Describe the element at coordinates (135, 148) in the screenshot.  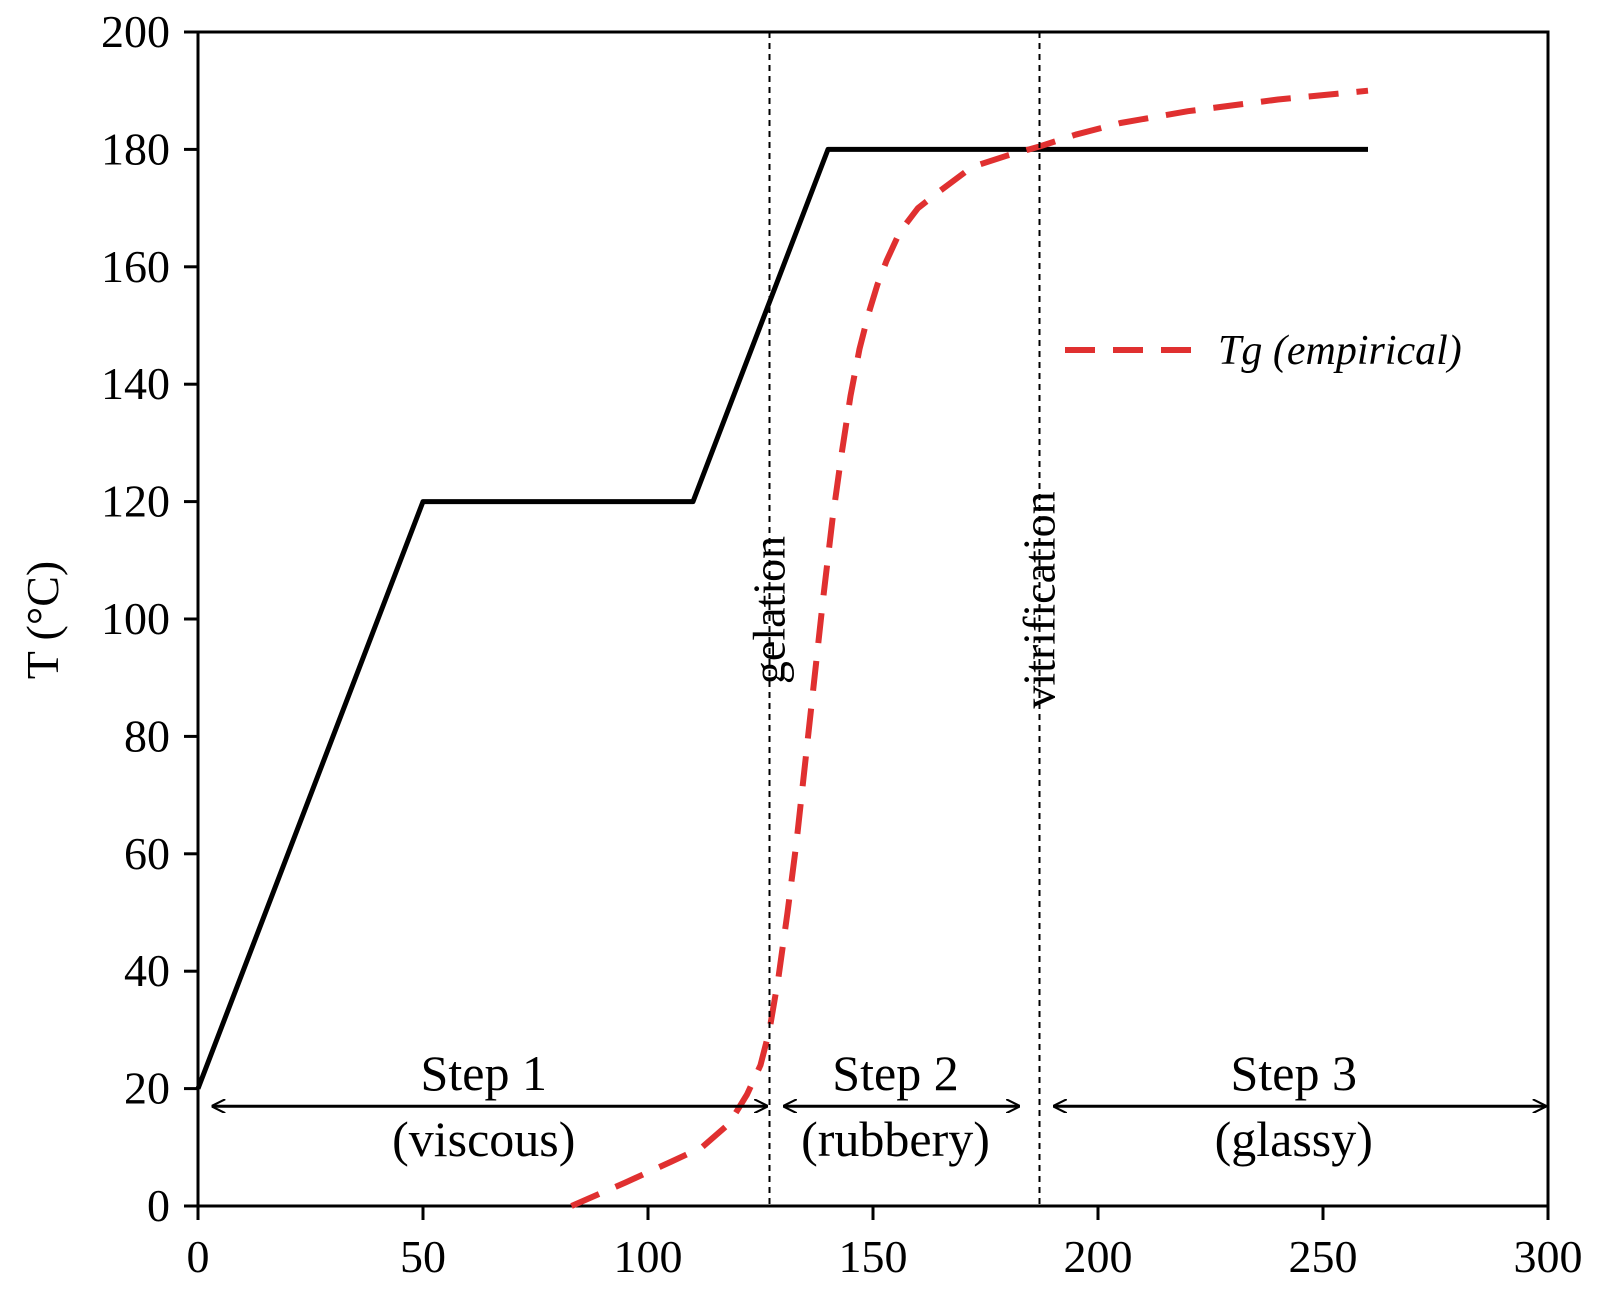
I see `y-tick-label: 180` at that location.